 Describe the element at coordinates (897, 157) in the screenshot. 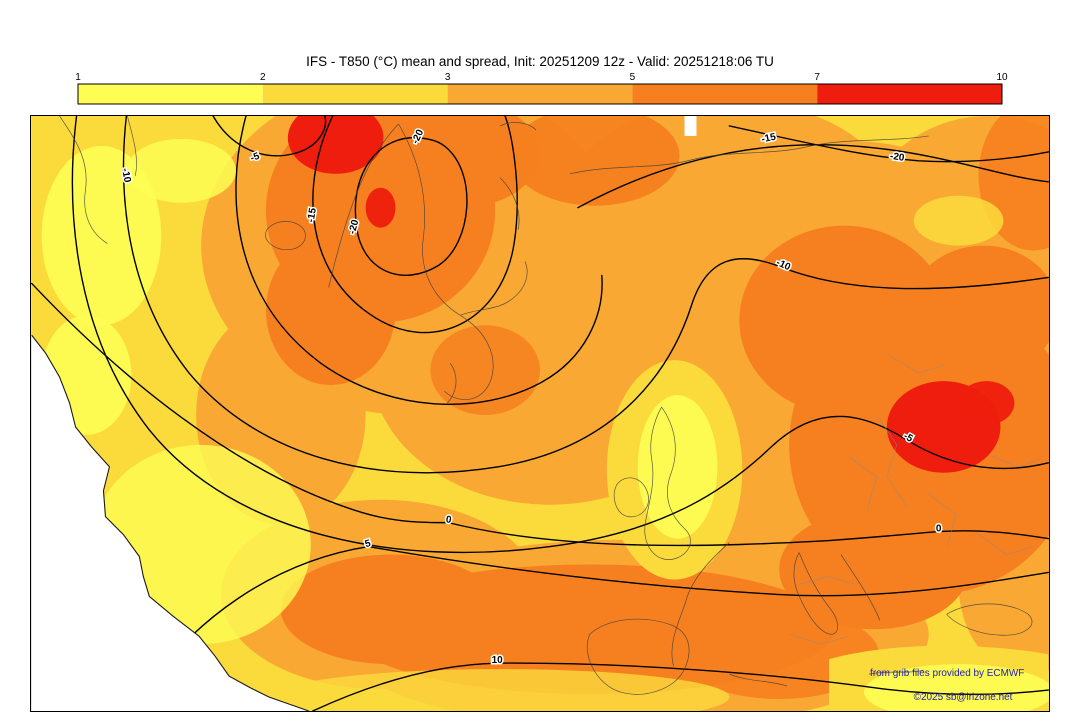

I see `contour-label: -20` at that location.